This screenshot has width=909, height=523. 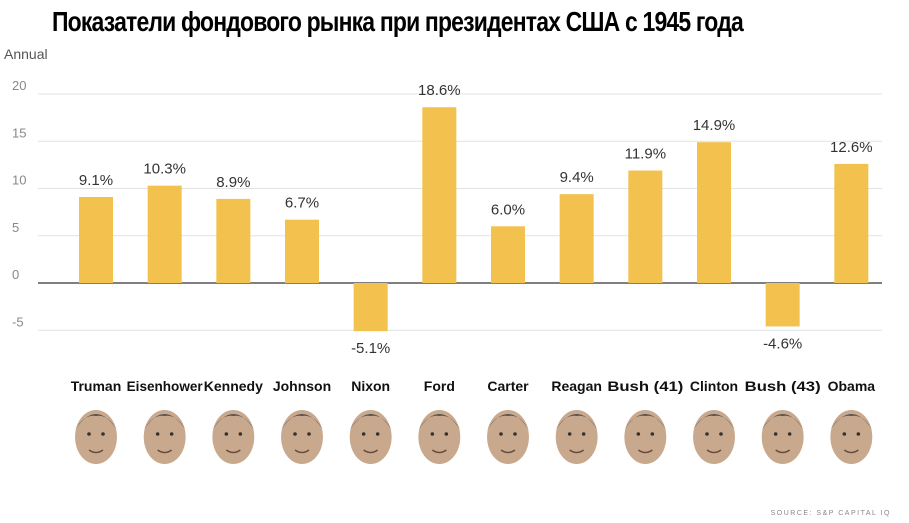 What do you see at coordinates (302, 203) in the screenshot?
I see `data-label: 6.7%` at bounding box center [302, 203].